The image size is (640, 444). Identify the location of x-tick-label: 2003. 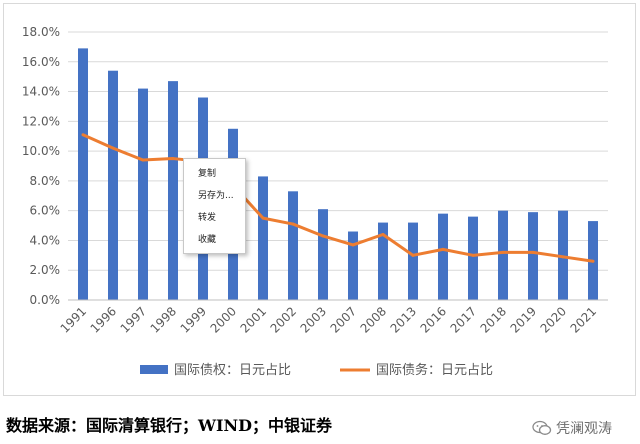
(313, 319).